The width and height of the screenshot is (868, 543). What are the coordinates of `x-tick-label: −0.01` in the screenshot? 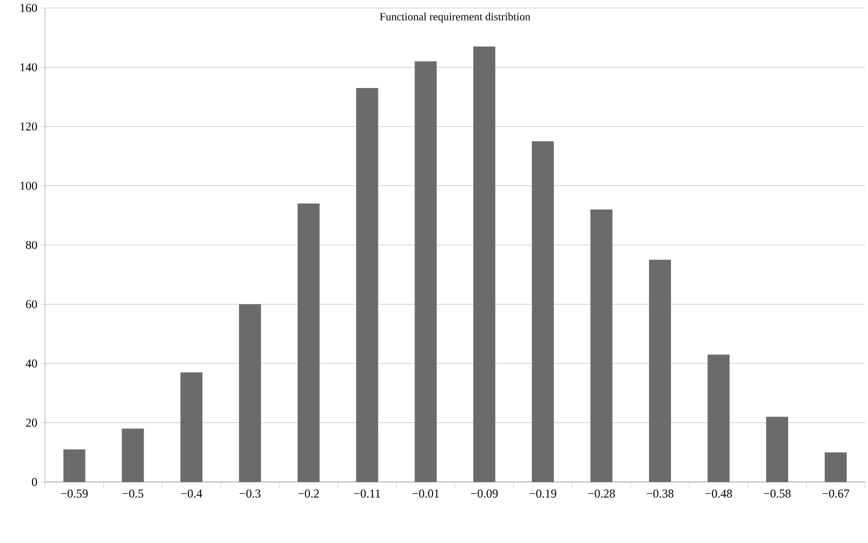 It's located at (425, 494).